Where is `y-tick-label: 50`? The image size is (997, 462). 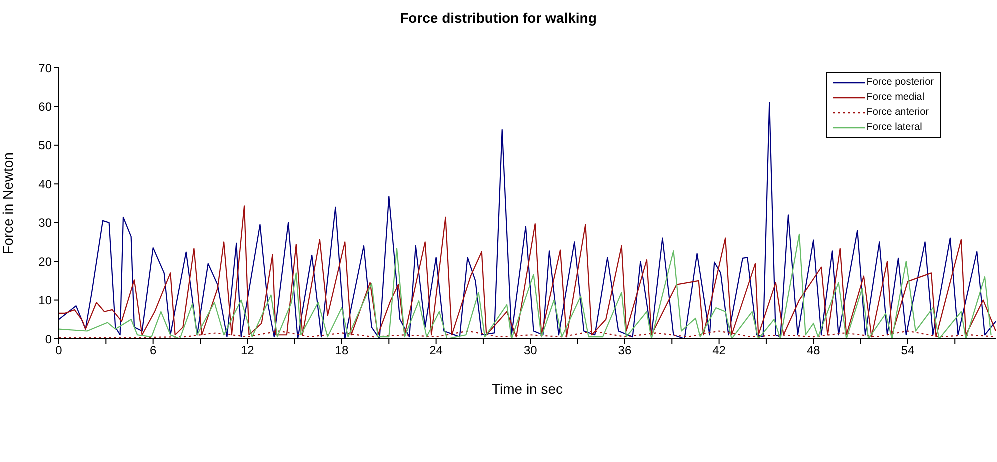
y-tick-label: 50 is located at coordinates (45, 145).